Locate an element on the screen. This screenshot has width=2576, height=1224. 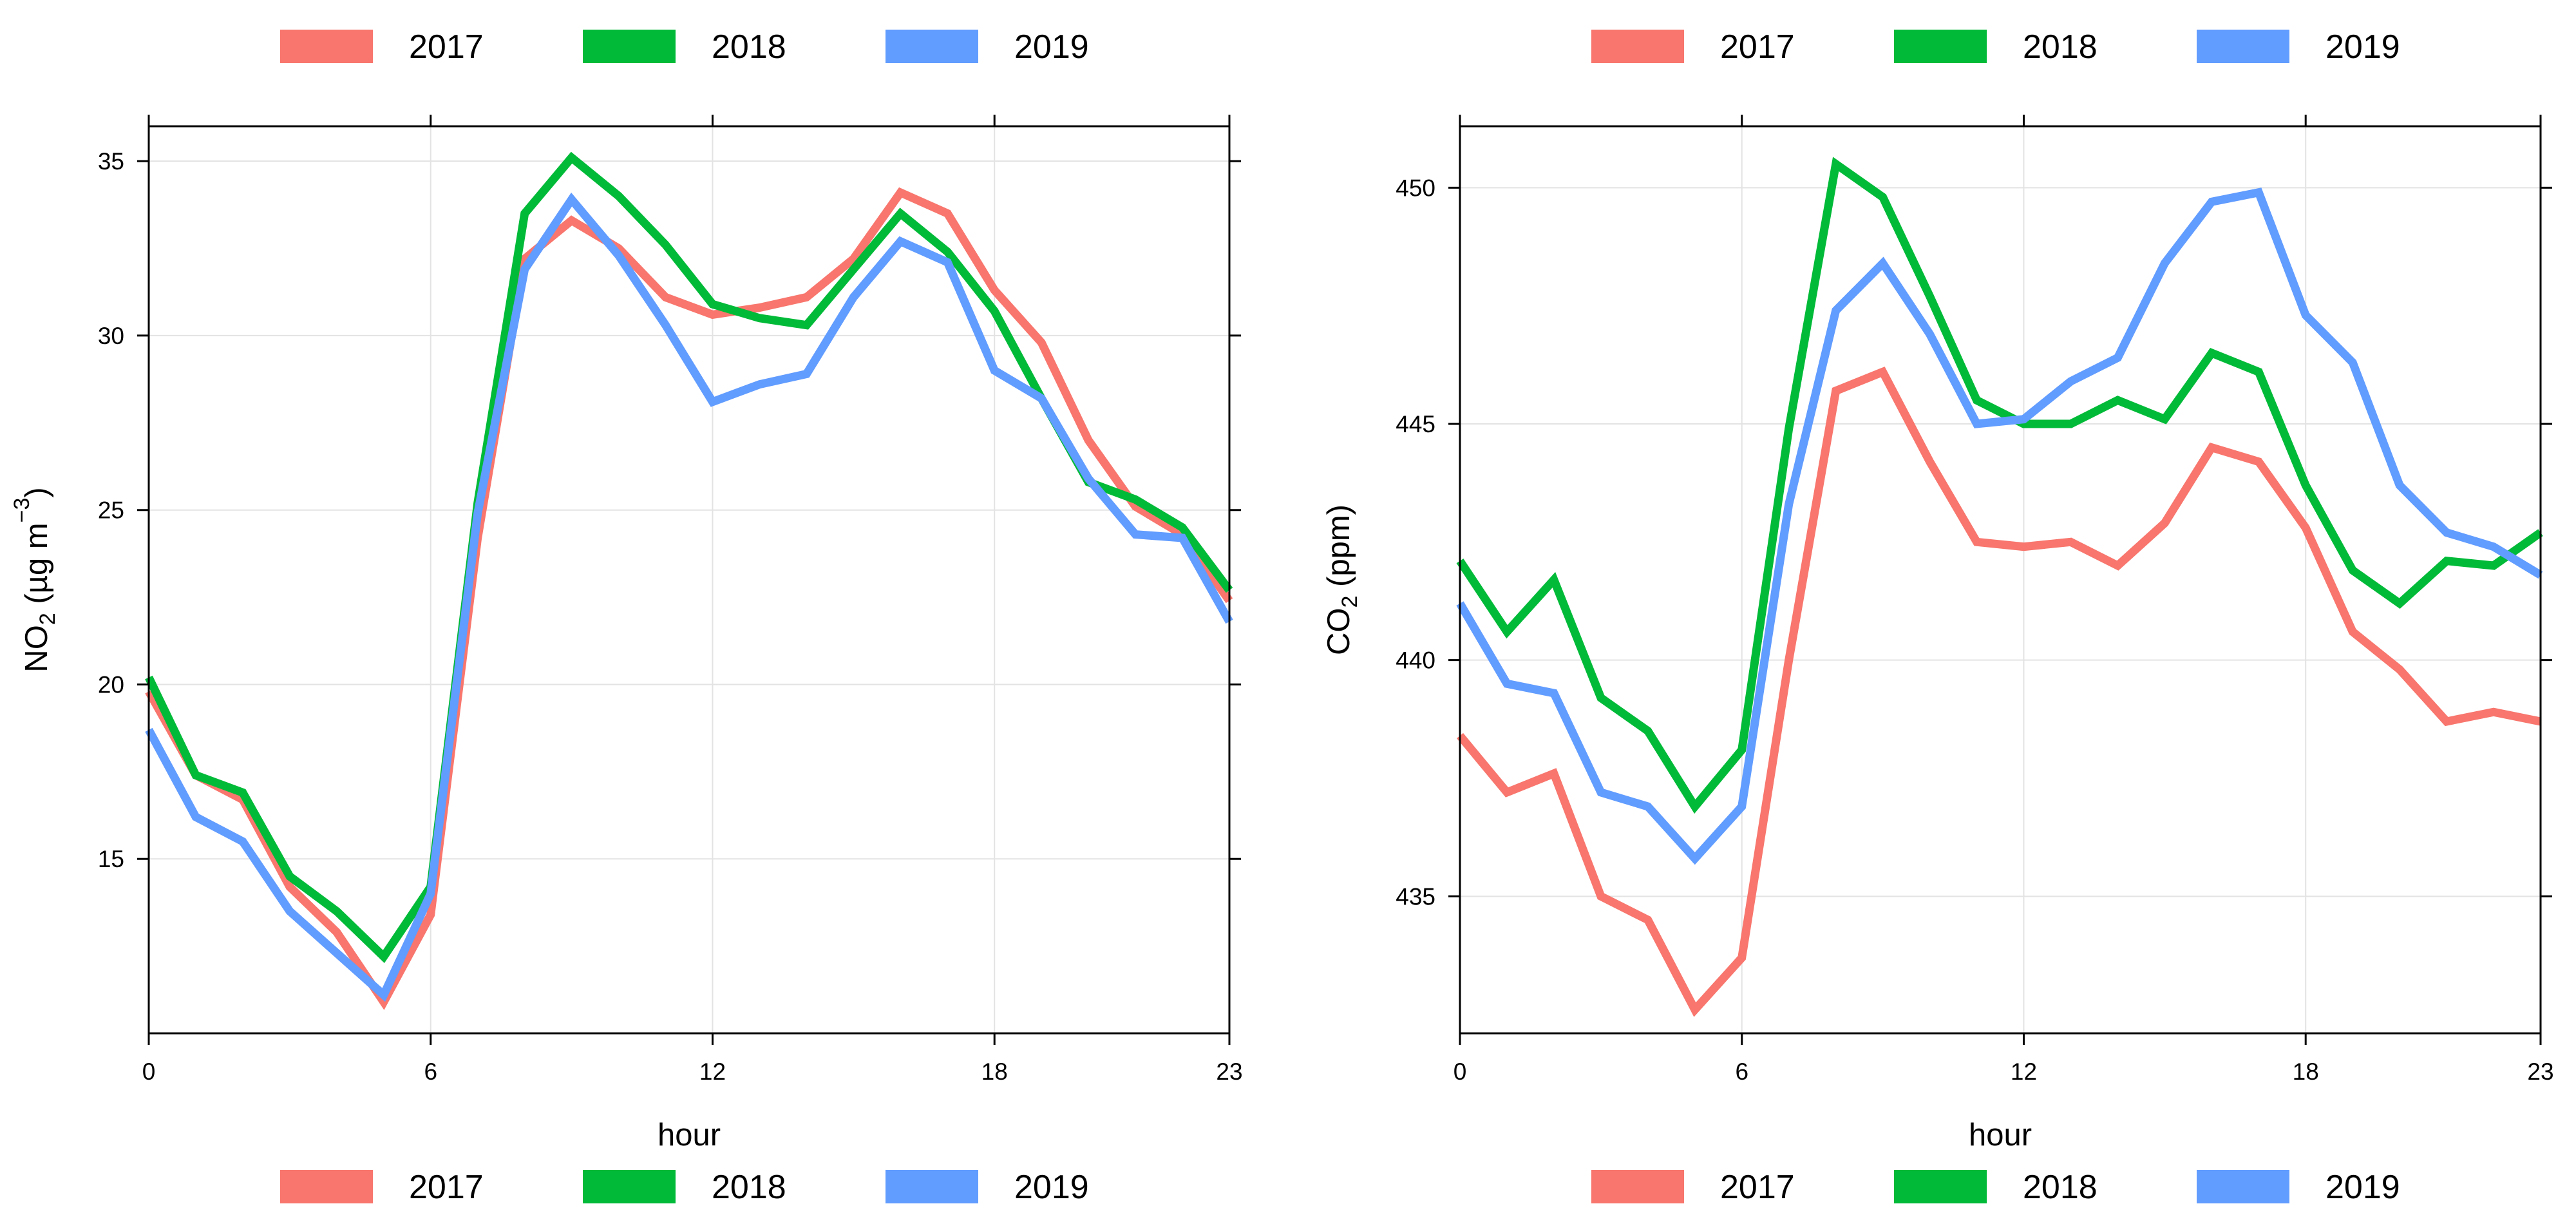
y-axis-label-superscript: −3 is located at coordinates (22, 510).